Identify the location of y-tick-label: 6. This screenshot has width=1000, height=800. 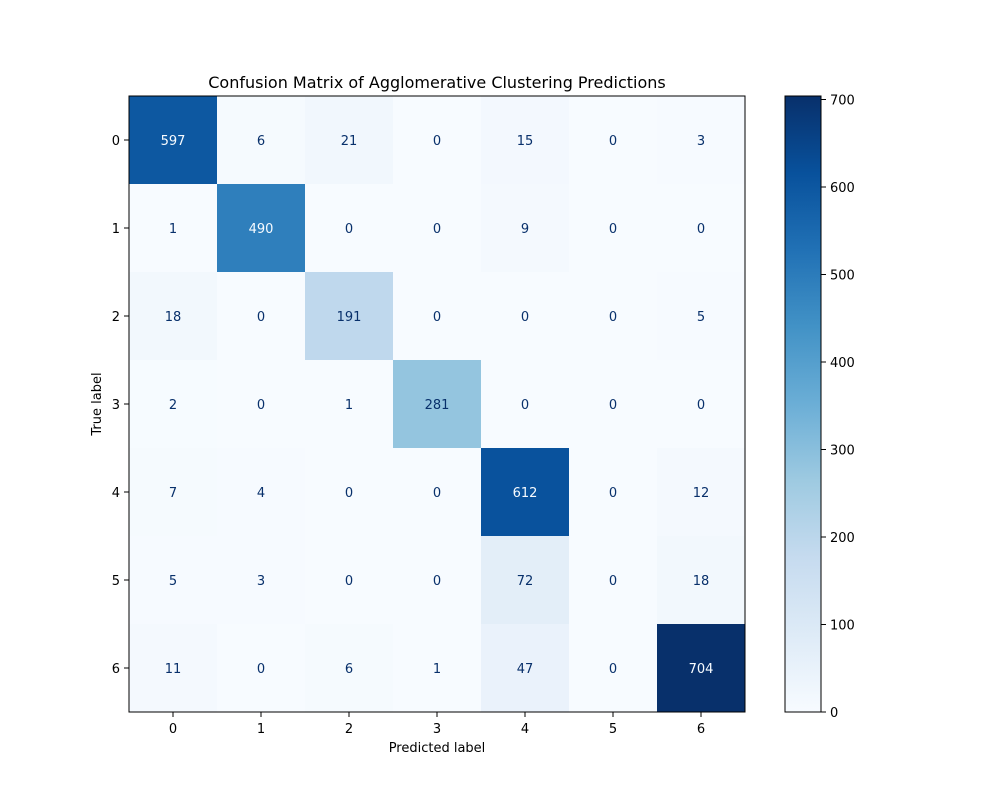
(116, 669).